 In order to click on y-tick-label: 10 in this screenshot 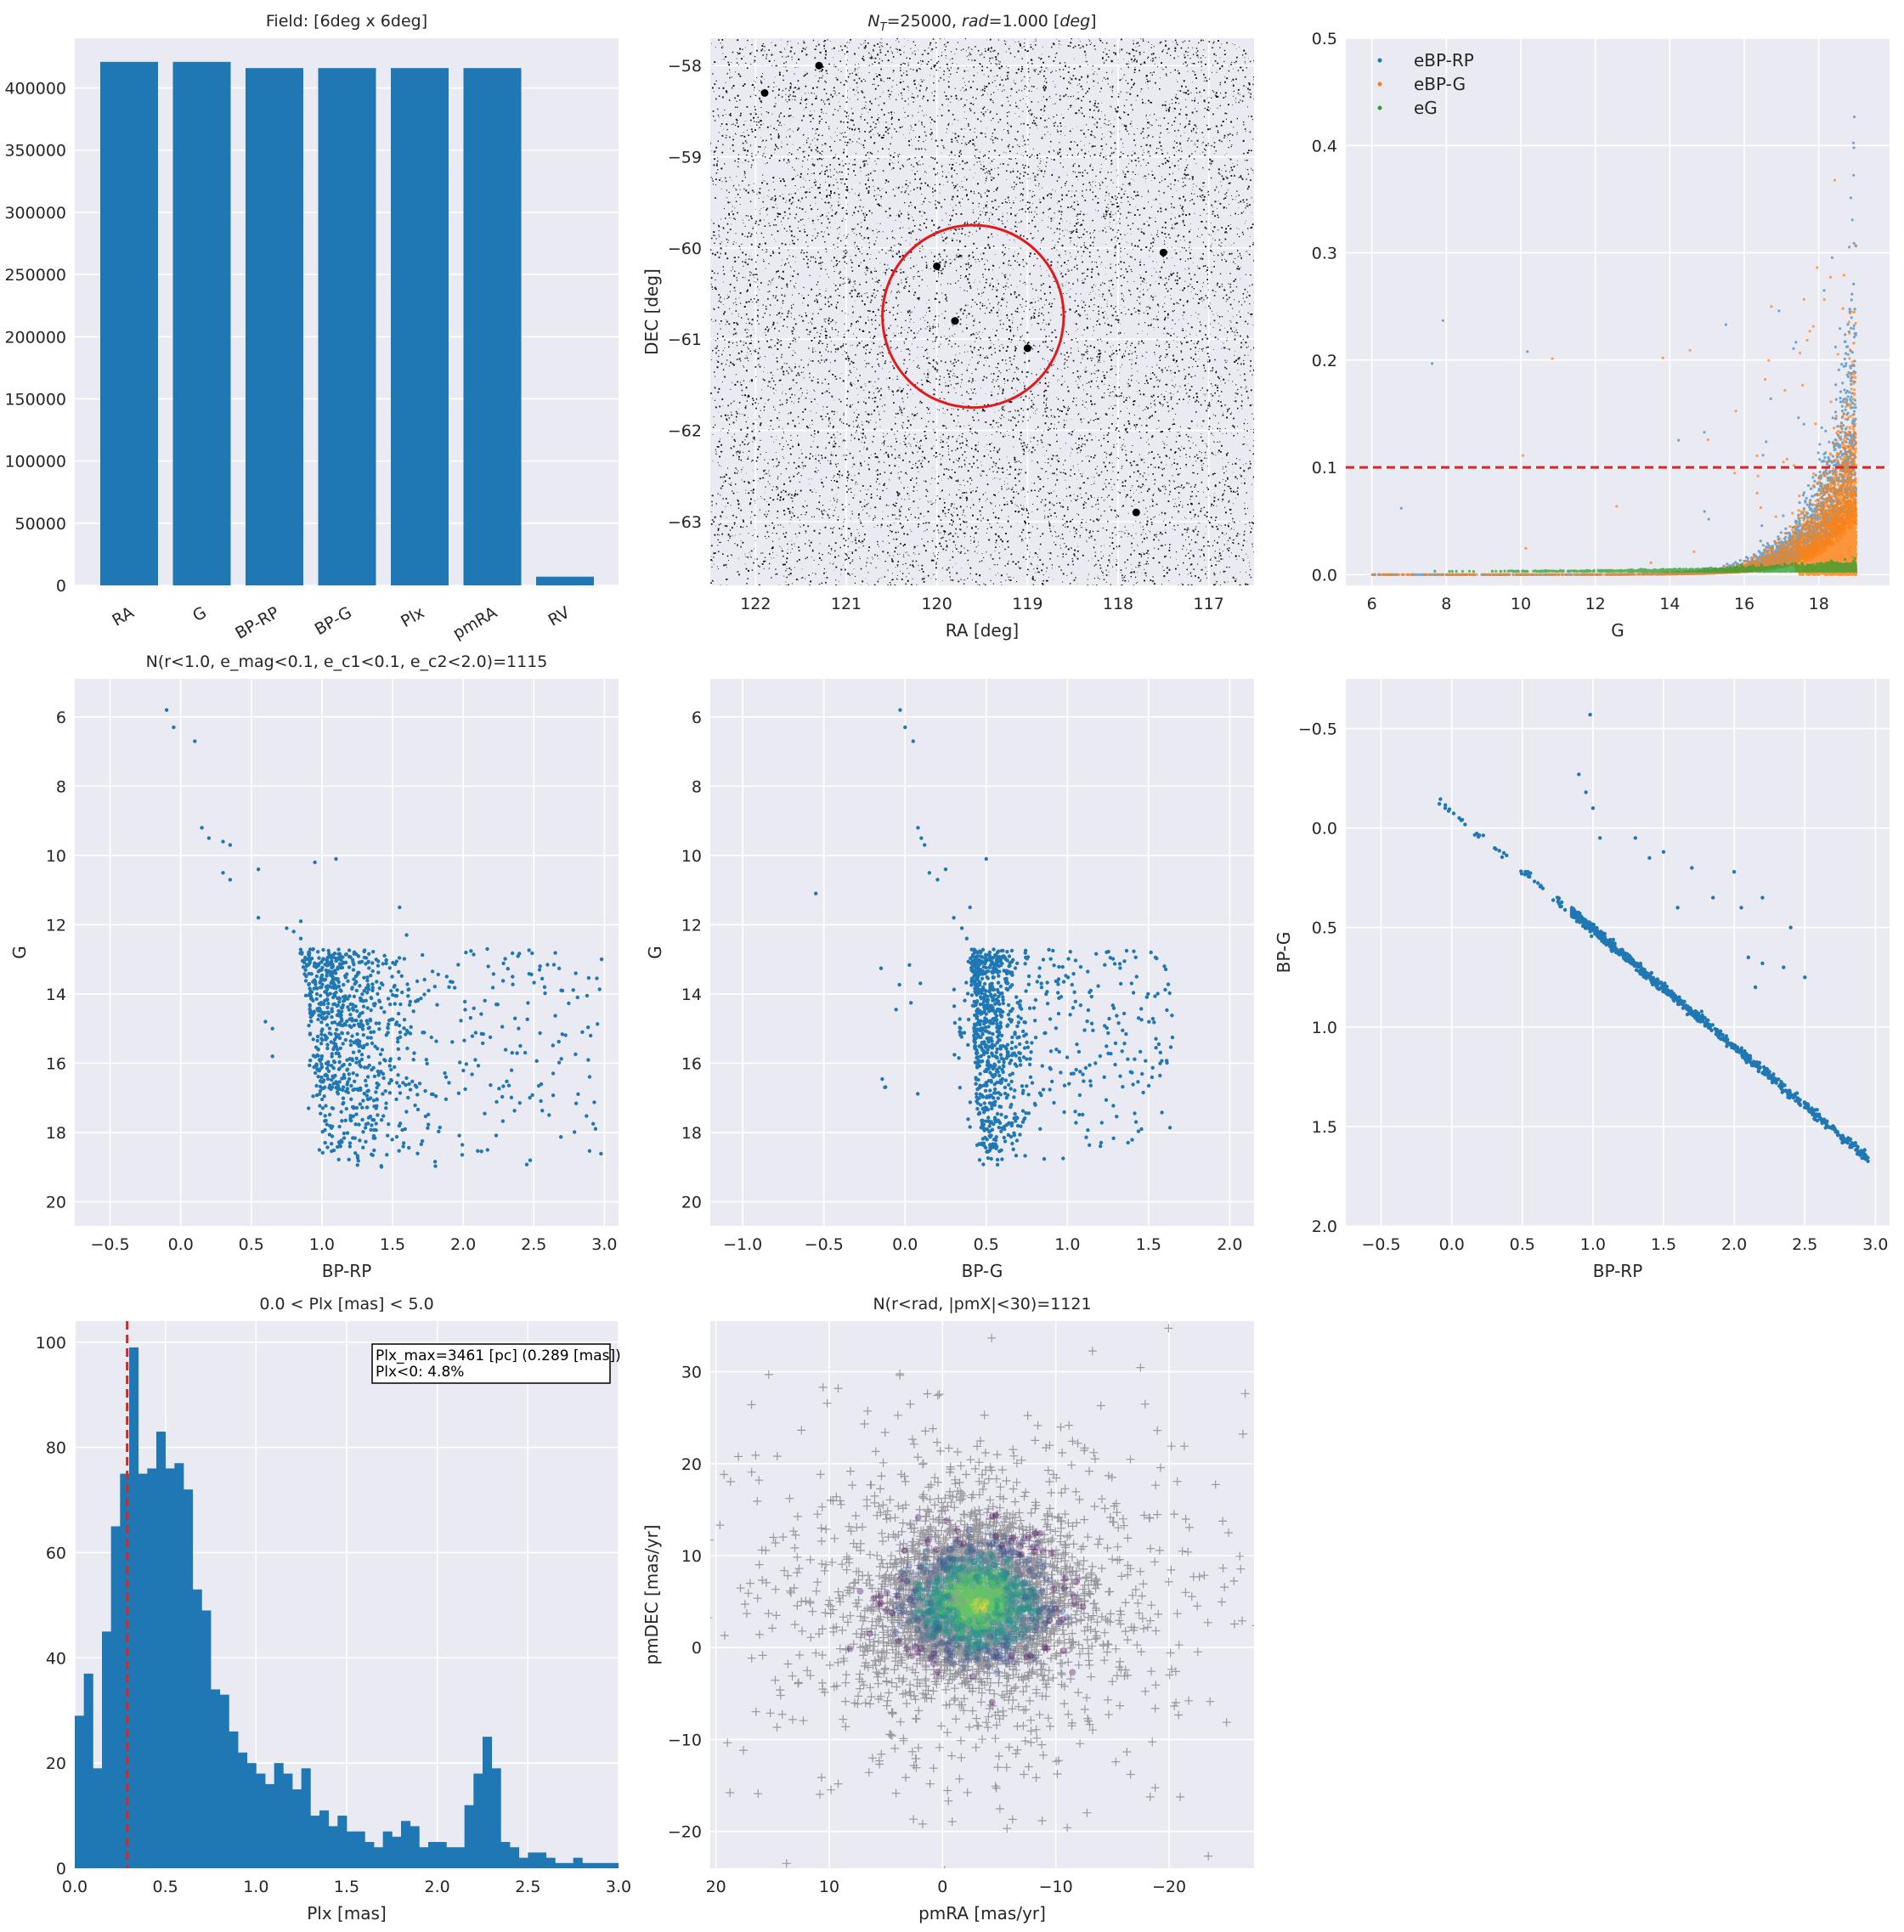, I will do `click(692, 857)`.